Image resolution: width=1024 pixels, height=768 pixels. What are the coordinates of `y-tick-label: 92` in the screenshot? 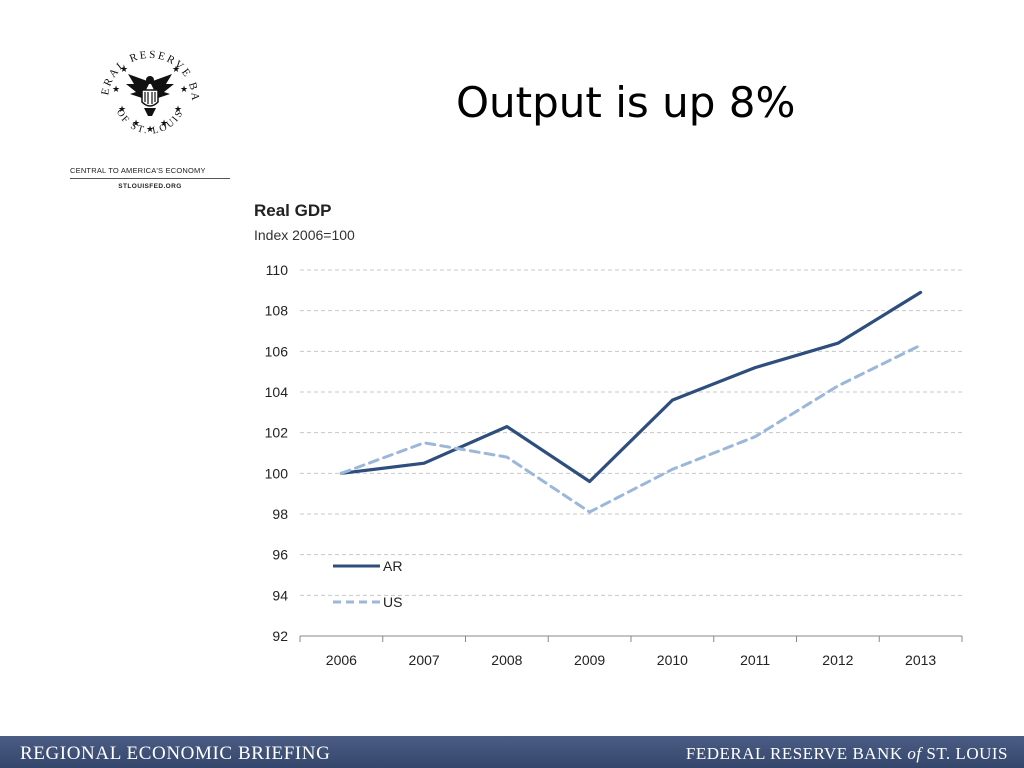 It's located at (280, 636).